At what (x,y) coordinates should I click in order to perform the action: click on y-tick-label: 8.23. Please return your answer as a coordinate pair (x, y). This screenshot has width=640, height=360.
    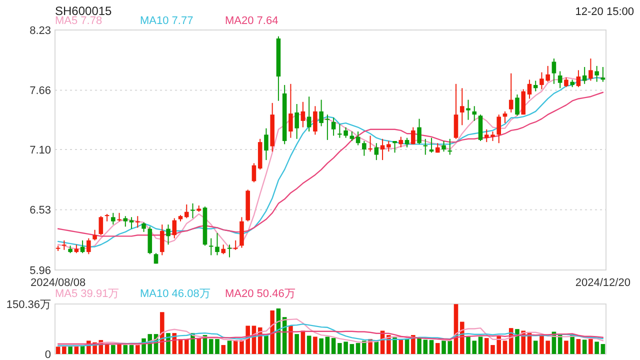
    Looking at the image, I should click on (40, 30).